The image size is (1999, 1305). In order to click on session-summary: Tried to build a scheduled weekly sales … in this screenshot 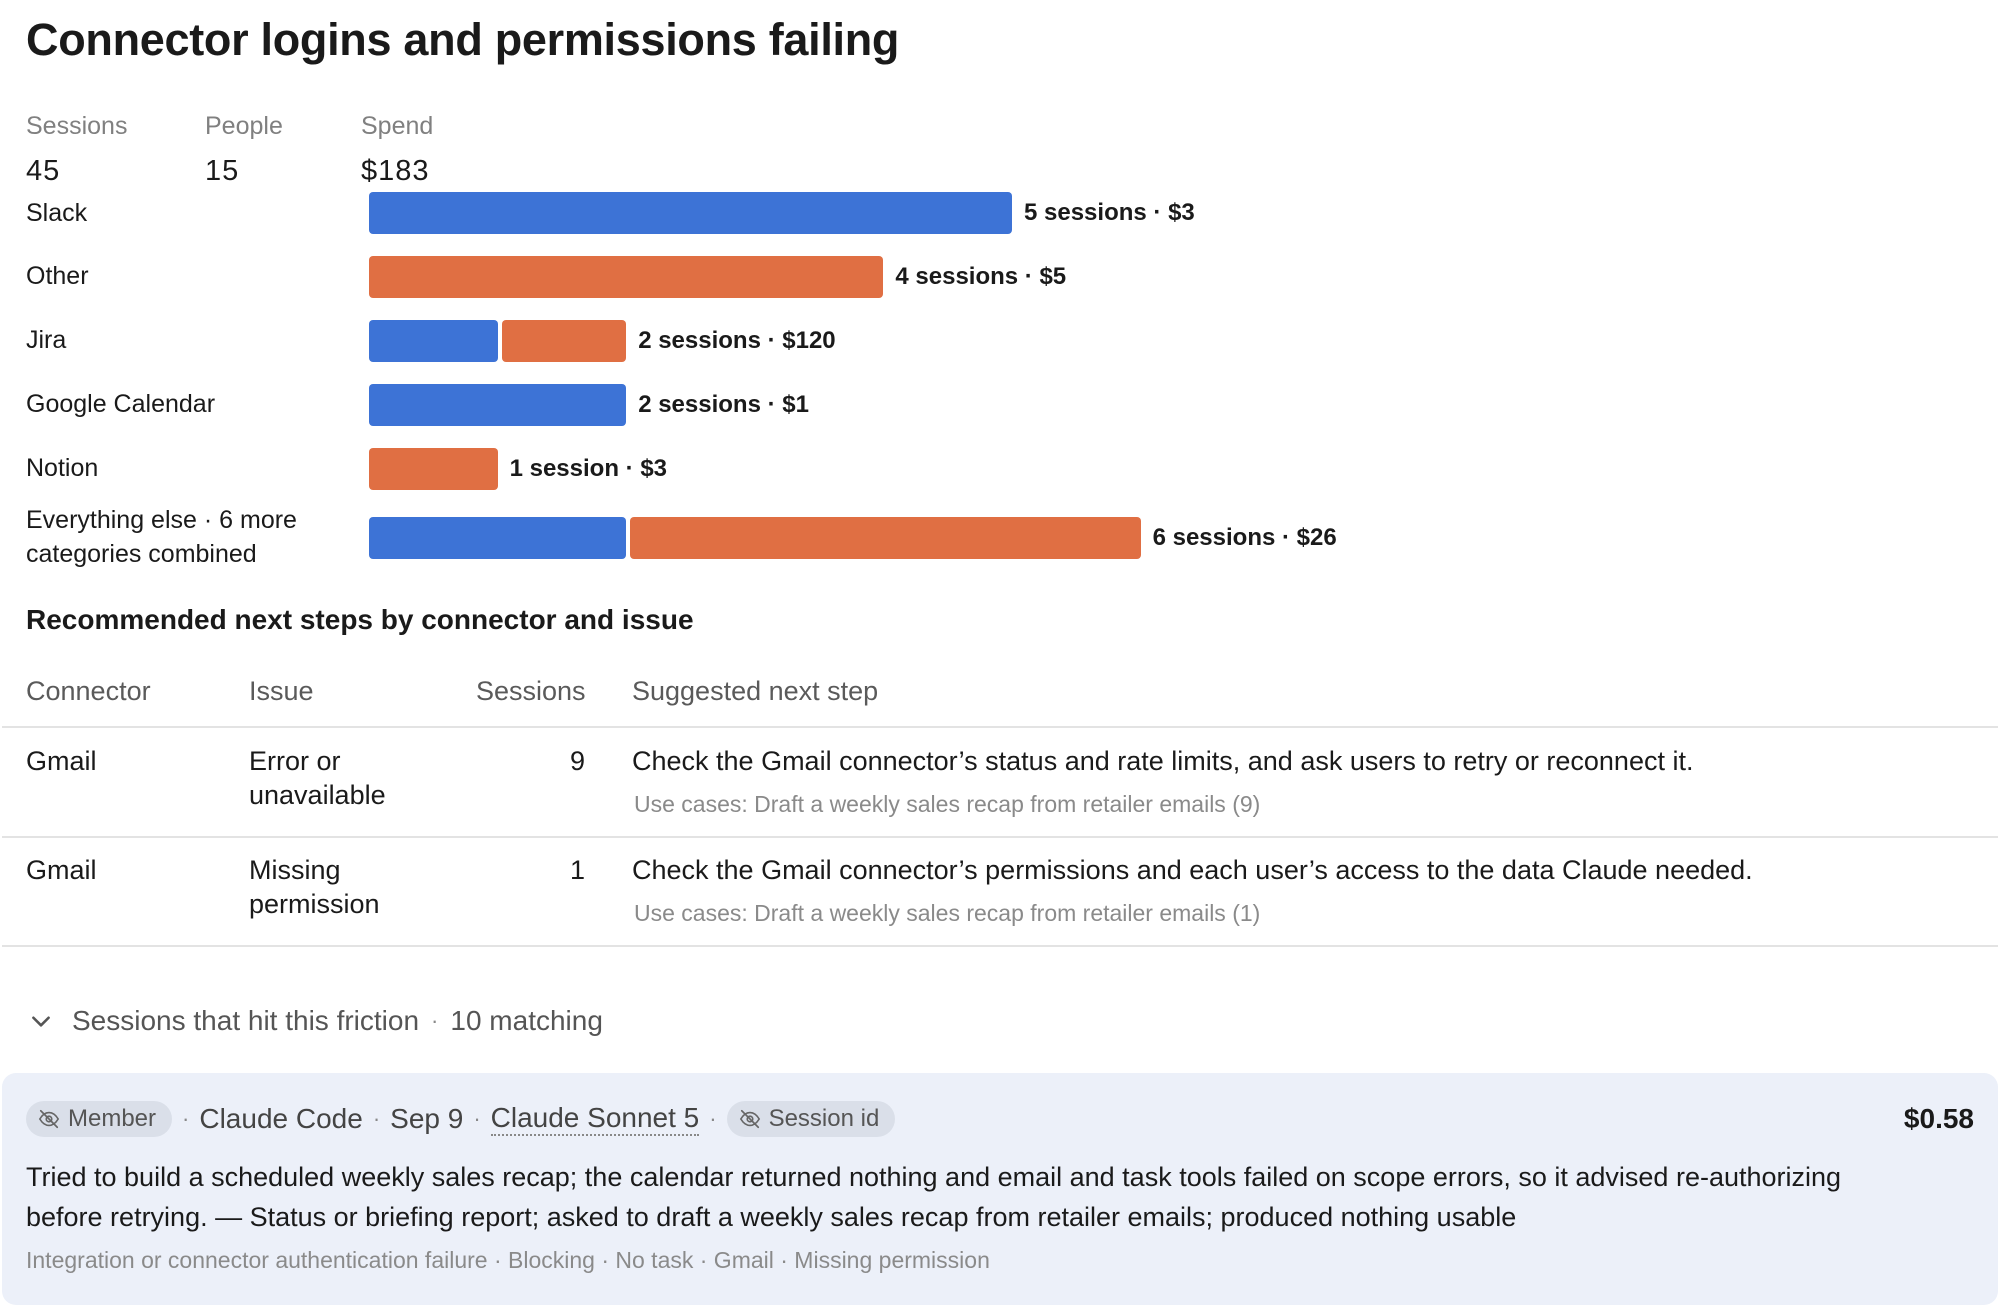, I will do `click(934, 1197)`.